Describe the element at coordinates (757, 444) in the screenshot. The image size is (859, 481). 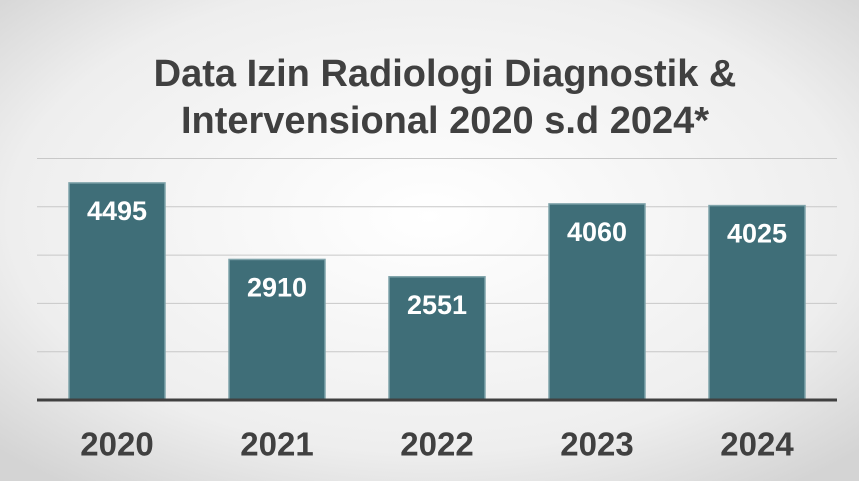
I see `x-tick-label: 2024` at that location.